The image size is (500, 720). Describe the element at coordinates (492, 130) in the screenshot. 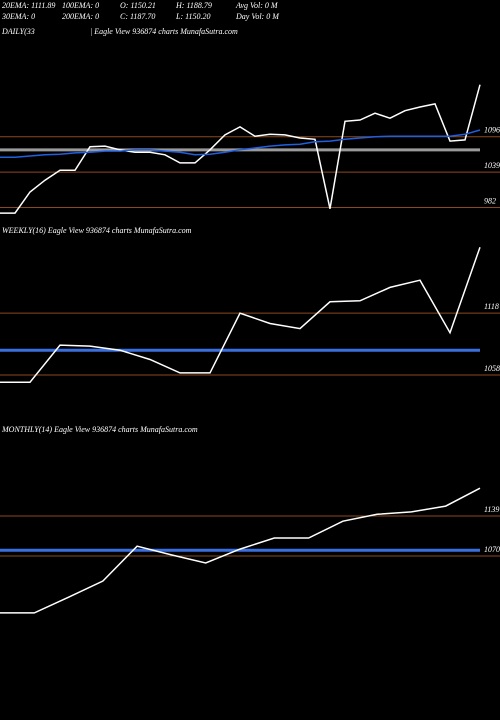

I see `y-tick-label: 1096` at that location.